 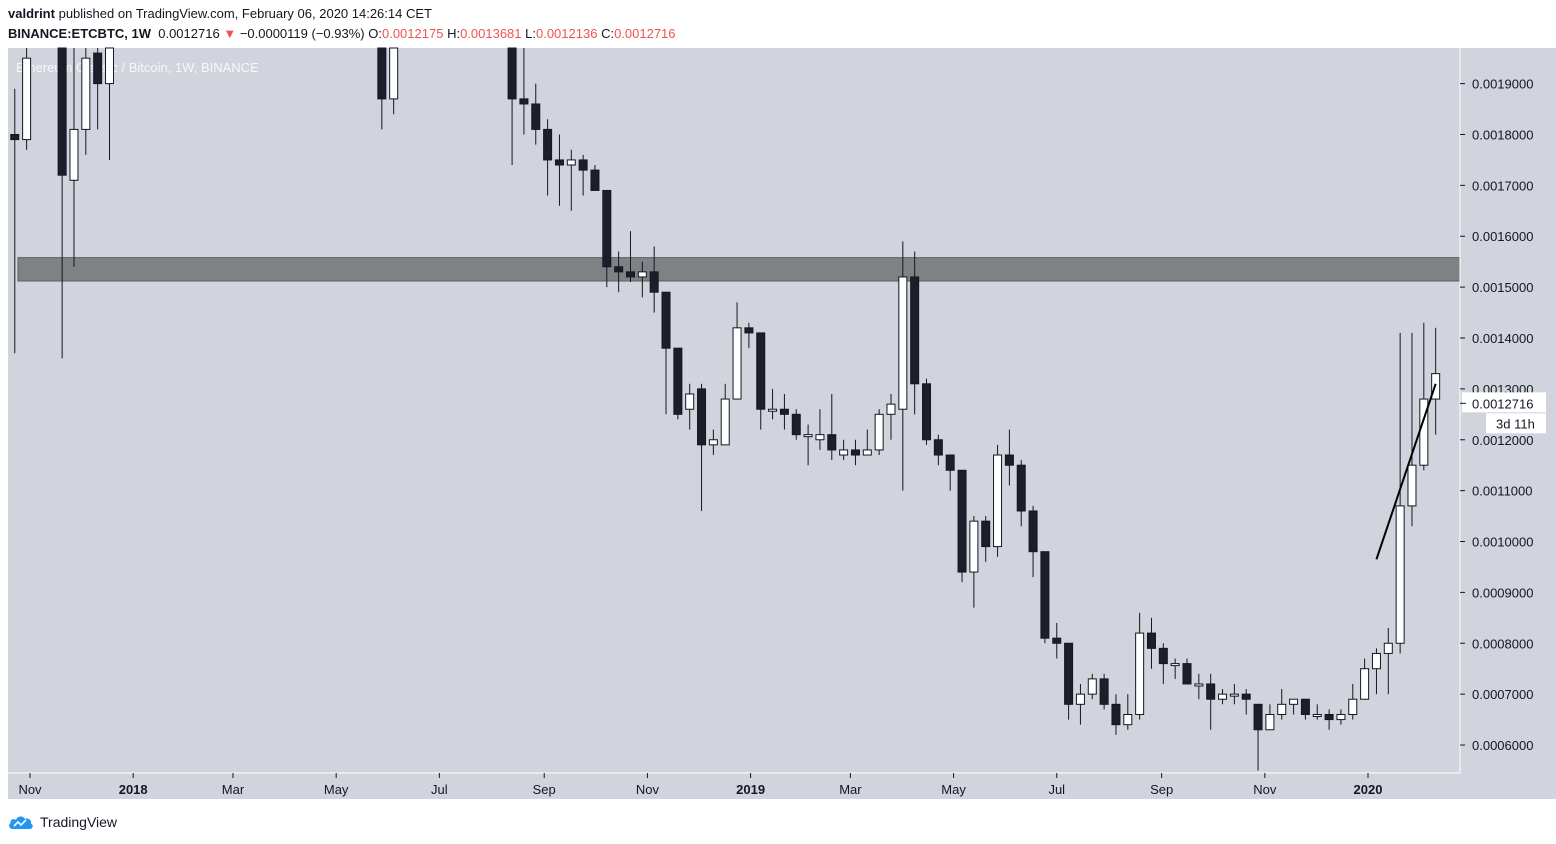 I want to click on time-axis, so click(x=734, y=786).